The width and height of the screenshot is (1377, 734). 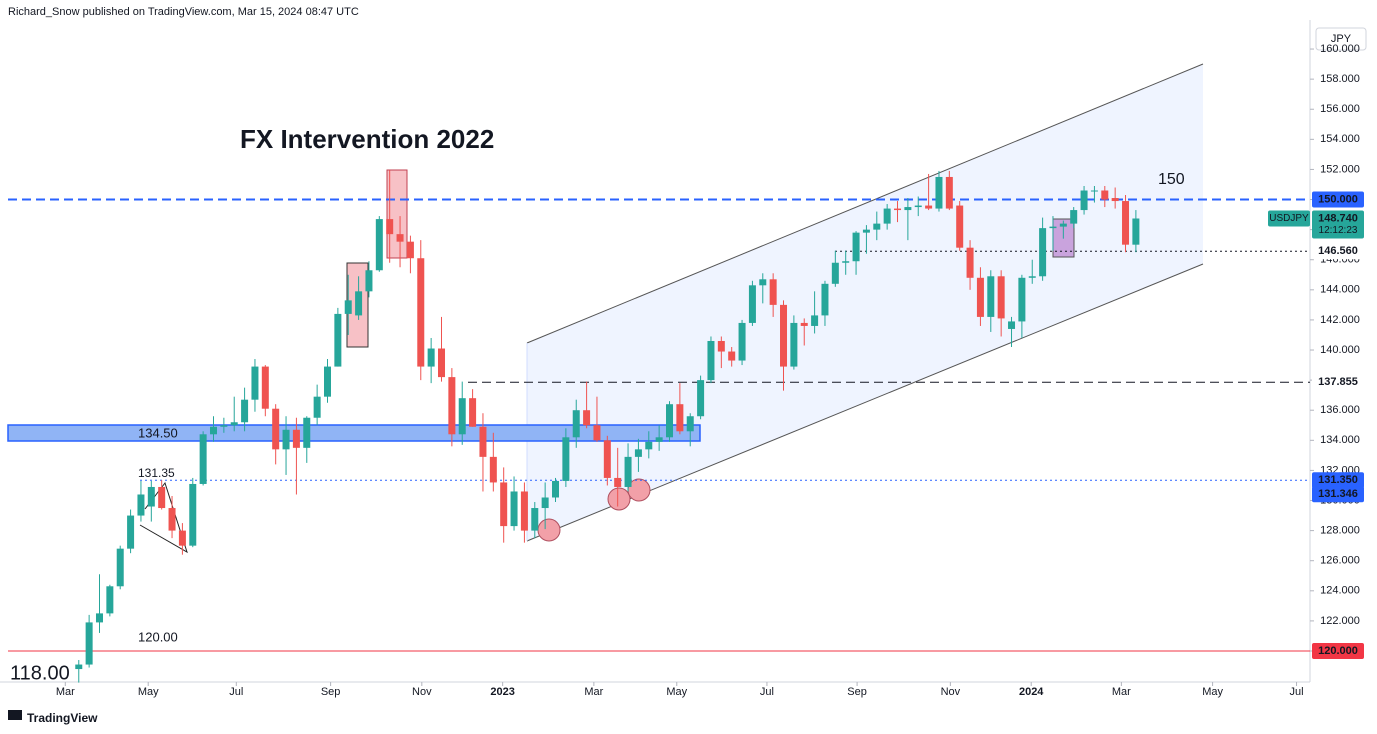 I want to click on price-label-box, so click(x=1338, y=494).